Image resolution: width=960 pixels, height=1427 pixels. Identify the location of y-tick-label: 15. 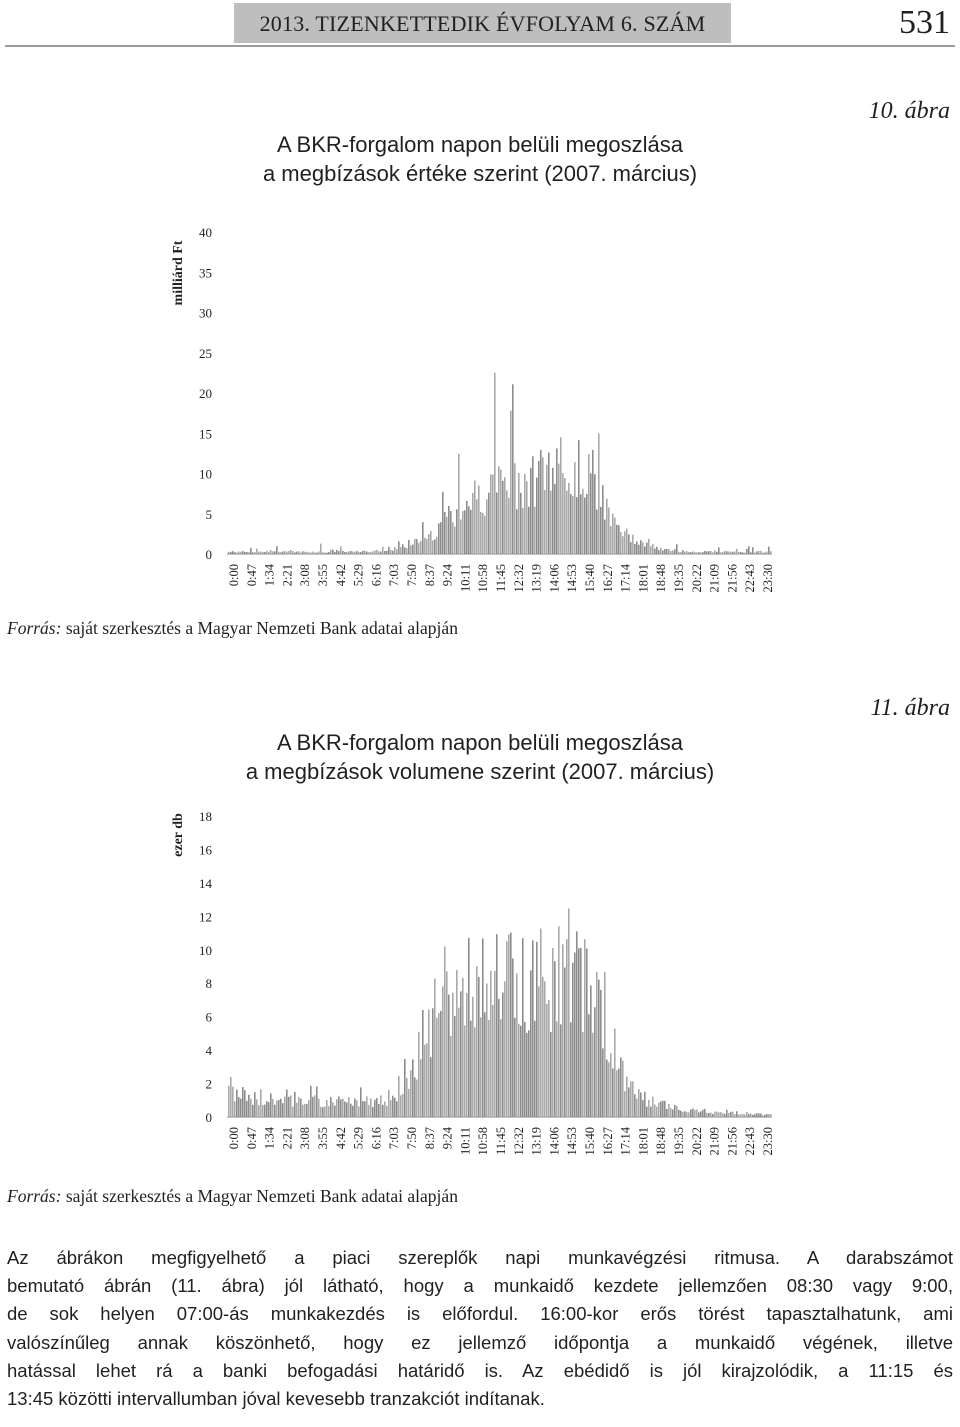
(205, 433).